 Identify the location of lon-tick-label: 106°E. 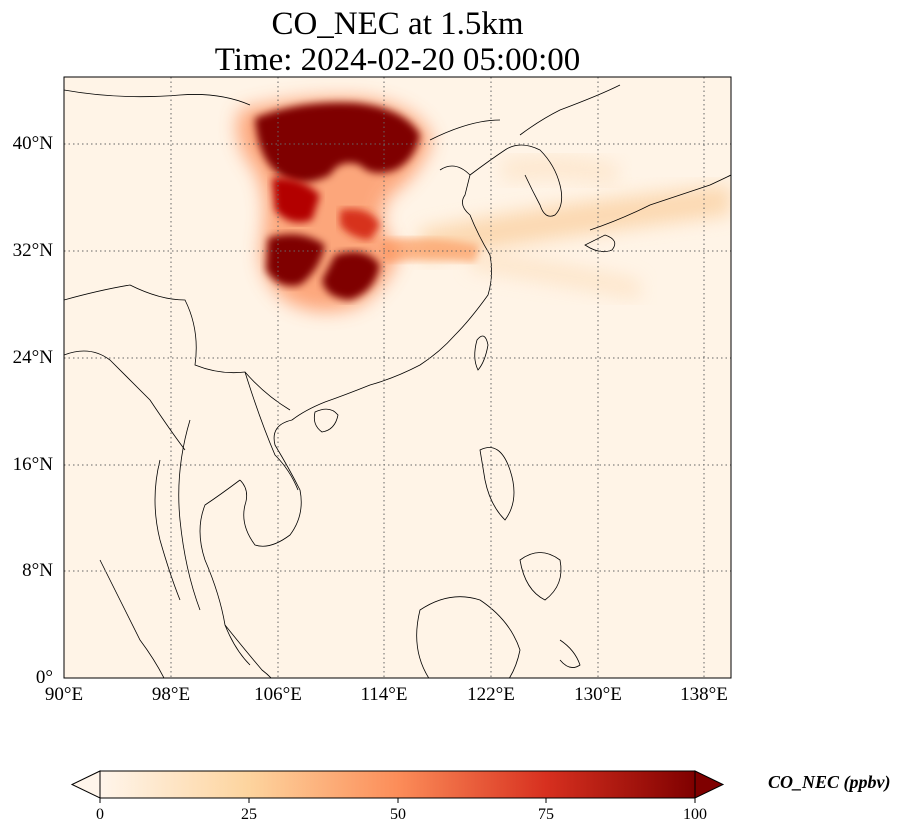
(278, 694).